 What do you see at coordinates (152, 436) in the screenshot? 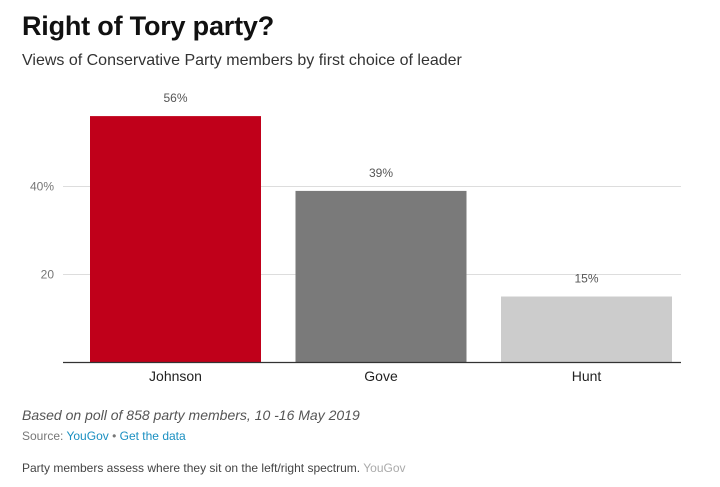
I see `get-the-data-link: Get the data` at bounding box center [152, 436].